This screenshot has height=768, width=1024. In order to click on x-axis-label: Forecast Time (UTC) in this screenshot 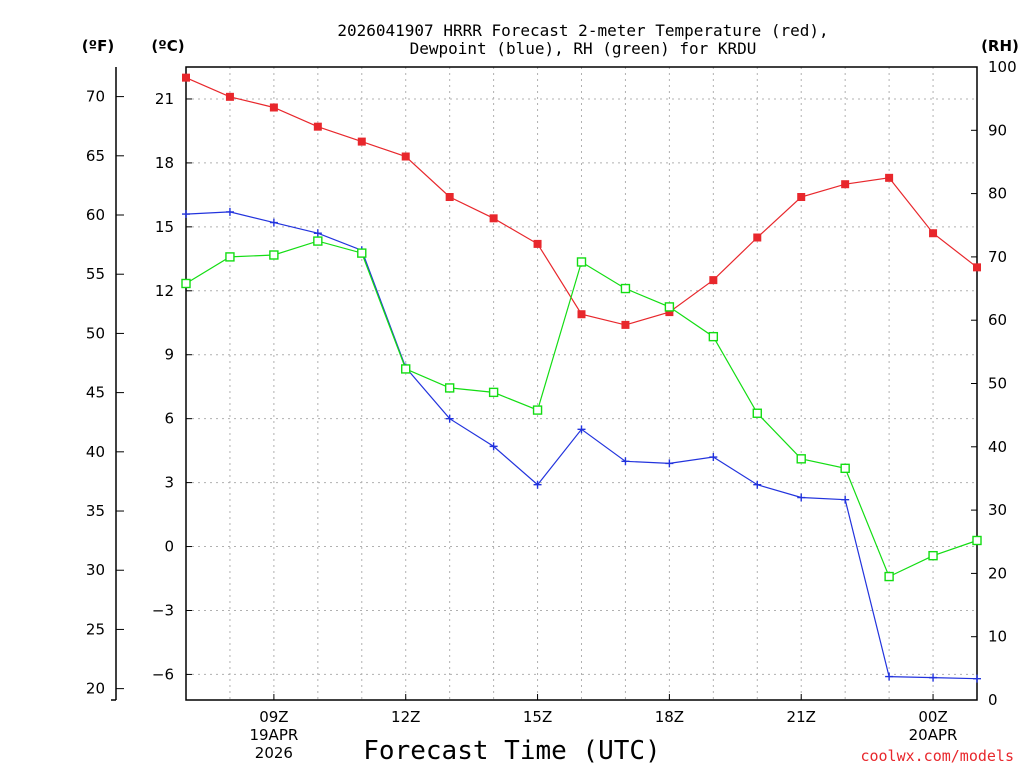, I will do `click(511, 751)`.